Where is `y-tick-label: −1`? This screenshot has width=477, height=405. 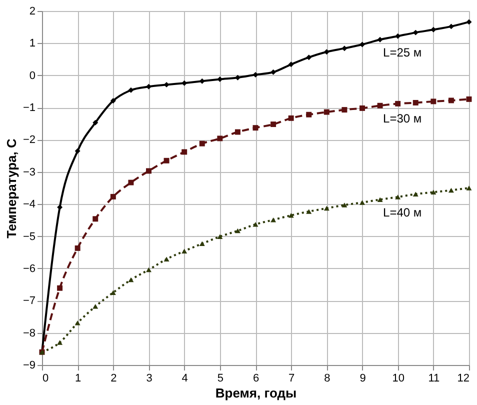
y-tick-label: −1 is located at coordinates (29, 108).